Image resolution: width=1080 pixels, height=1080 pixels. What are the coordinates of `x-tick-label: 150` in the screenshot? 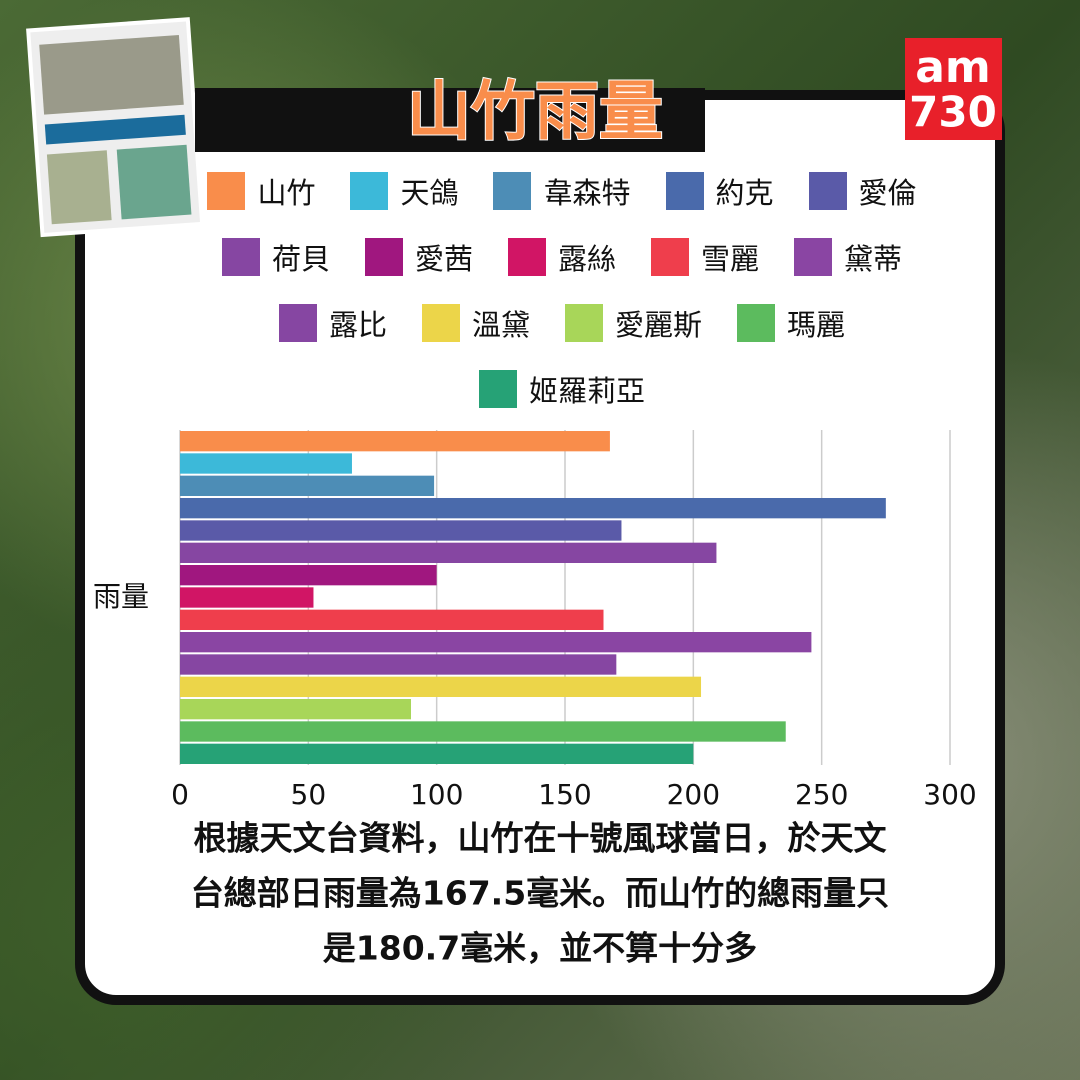 It's located at (564, 794).